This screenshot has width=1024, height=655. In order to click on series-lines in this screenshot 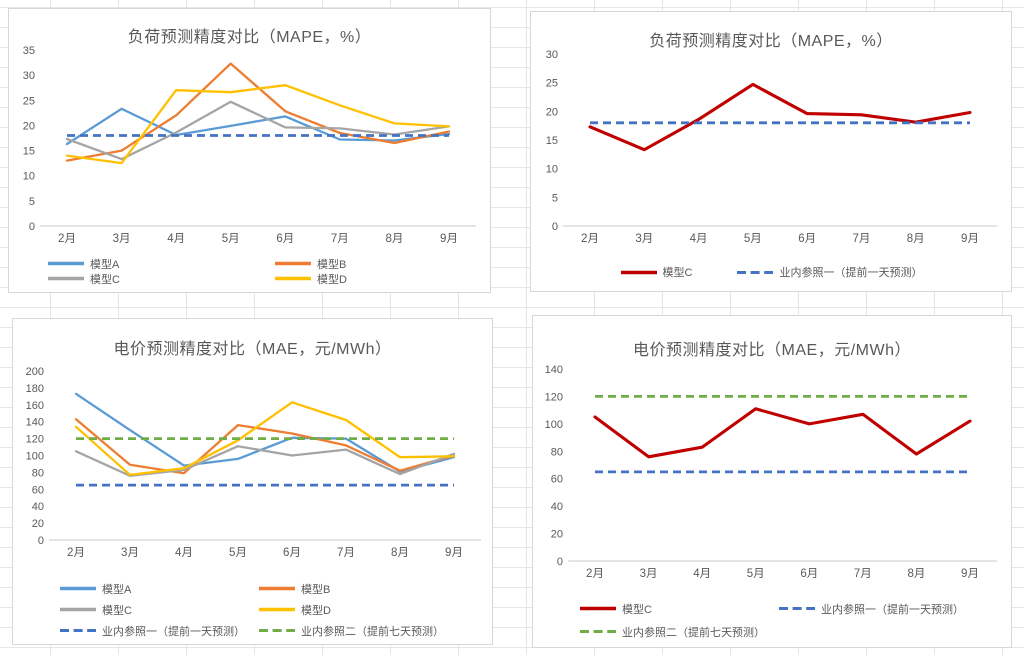, I will do `click(780, 117)`.